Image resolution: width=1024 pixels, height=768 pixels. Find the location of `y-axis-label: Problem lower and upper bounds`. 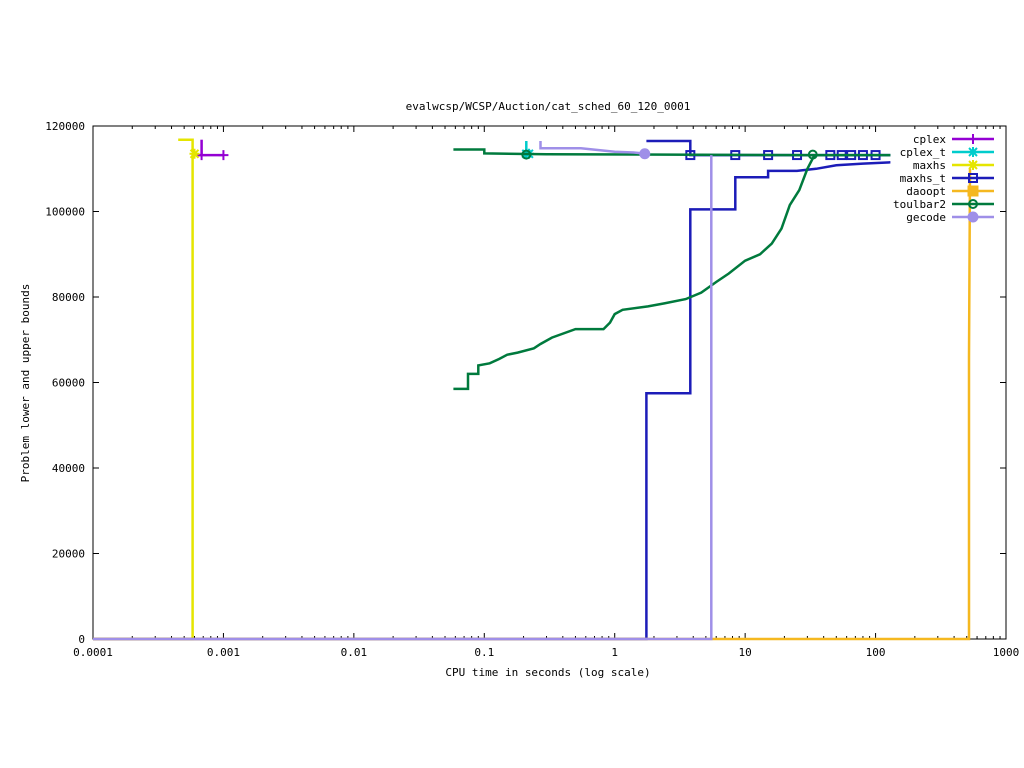

y-axis-label: Problem lower and upper bounds is located at coordinates (25, 383).